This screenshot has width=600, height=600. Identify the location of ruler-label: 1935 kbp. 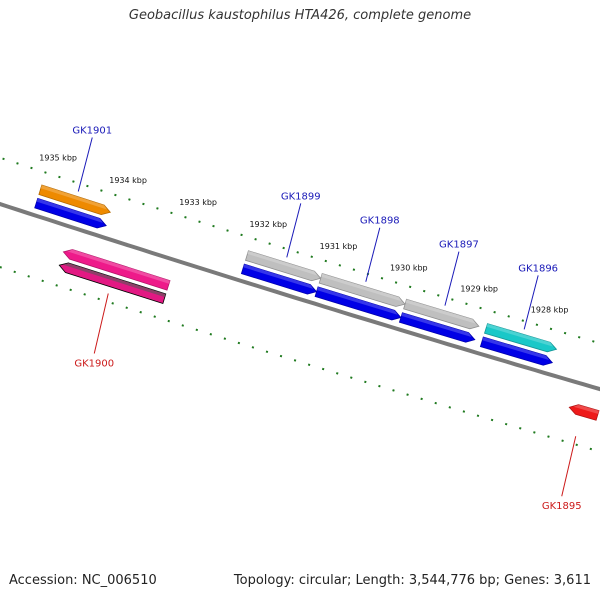
(58, 157).